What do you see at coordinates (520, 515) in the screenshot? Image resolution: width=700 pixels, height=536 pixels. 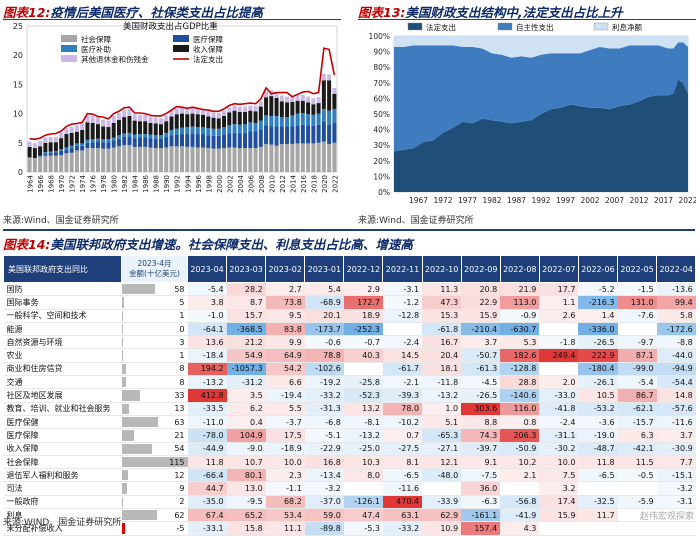 I see `table-cell: -41.9` at bounding box center [520, 515].